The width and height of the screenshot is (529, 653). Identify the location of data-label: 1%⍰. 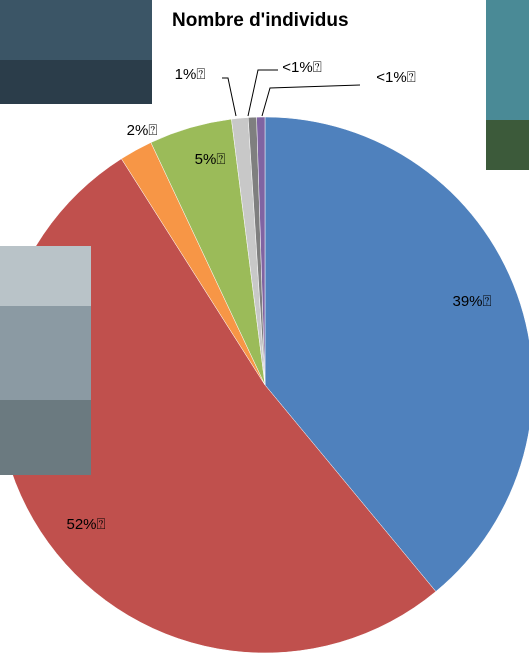
(190, 74).